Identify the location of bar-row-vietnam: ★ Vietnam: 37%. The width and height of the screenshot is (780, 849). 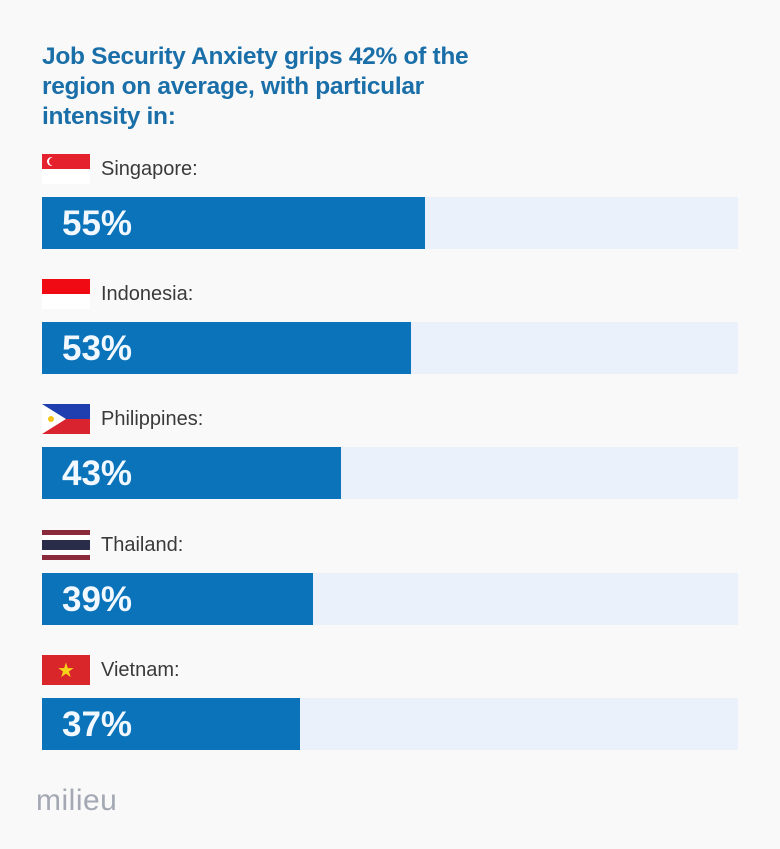
(390, 702).